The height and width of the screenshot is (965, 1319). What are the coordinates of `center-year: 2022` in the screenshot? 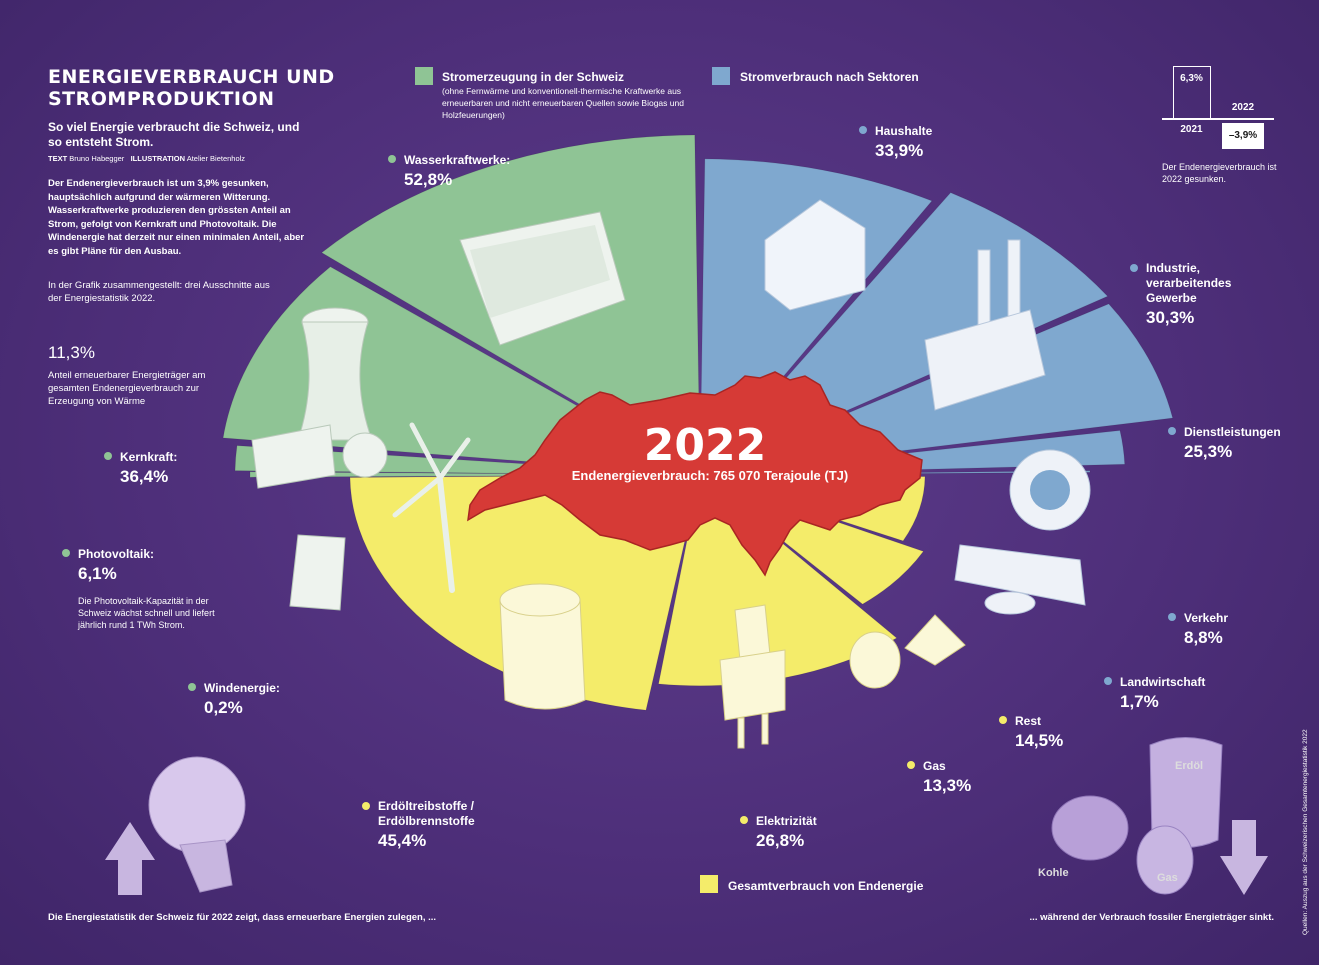 It's located at (705, 445).